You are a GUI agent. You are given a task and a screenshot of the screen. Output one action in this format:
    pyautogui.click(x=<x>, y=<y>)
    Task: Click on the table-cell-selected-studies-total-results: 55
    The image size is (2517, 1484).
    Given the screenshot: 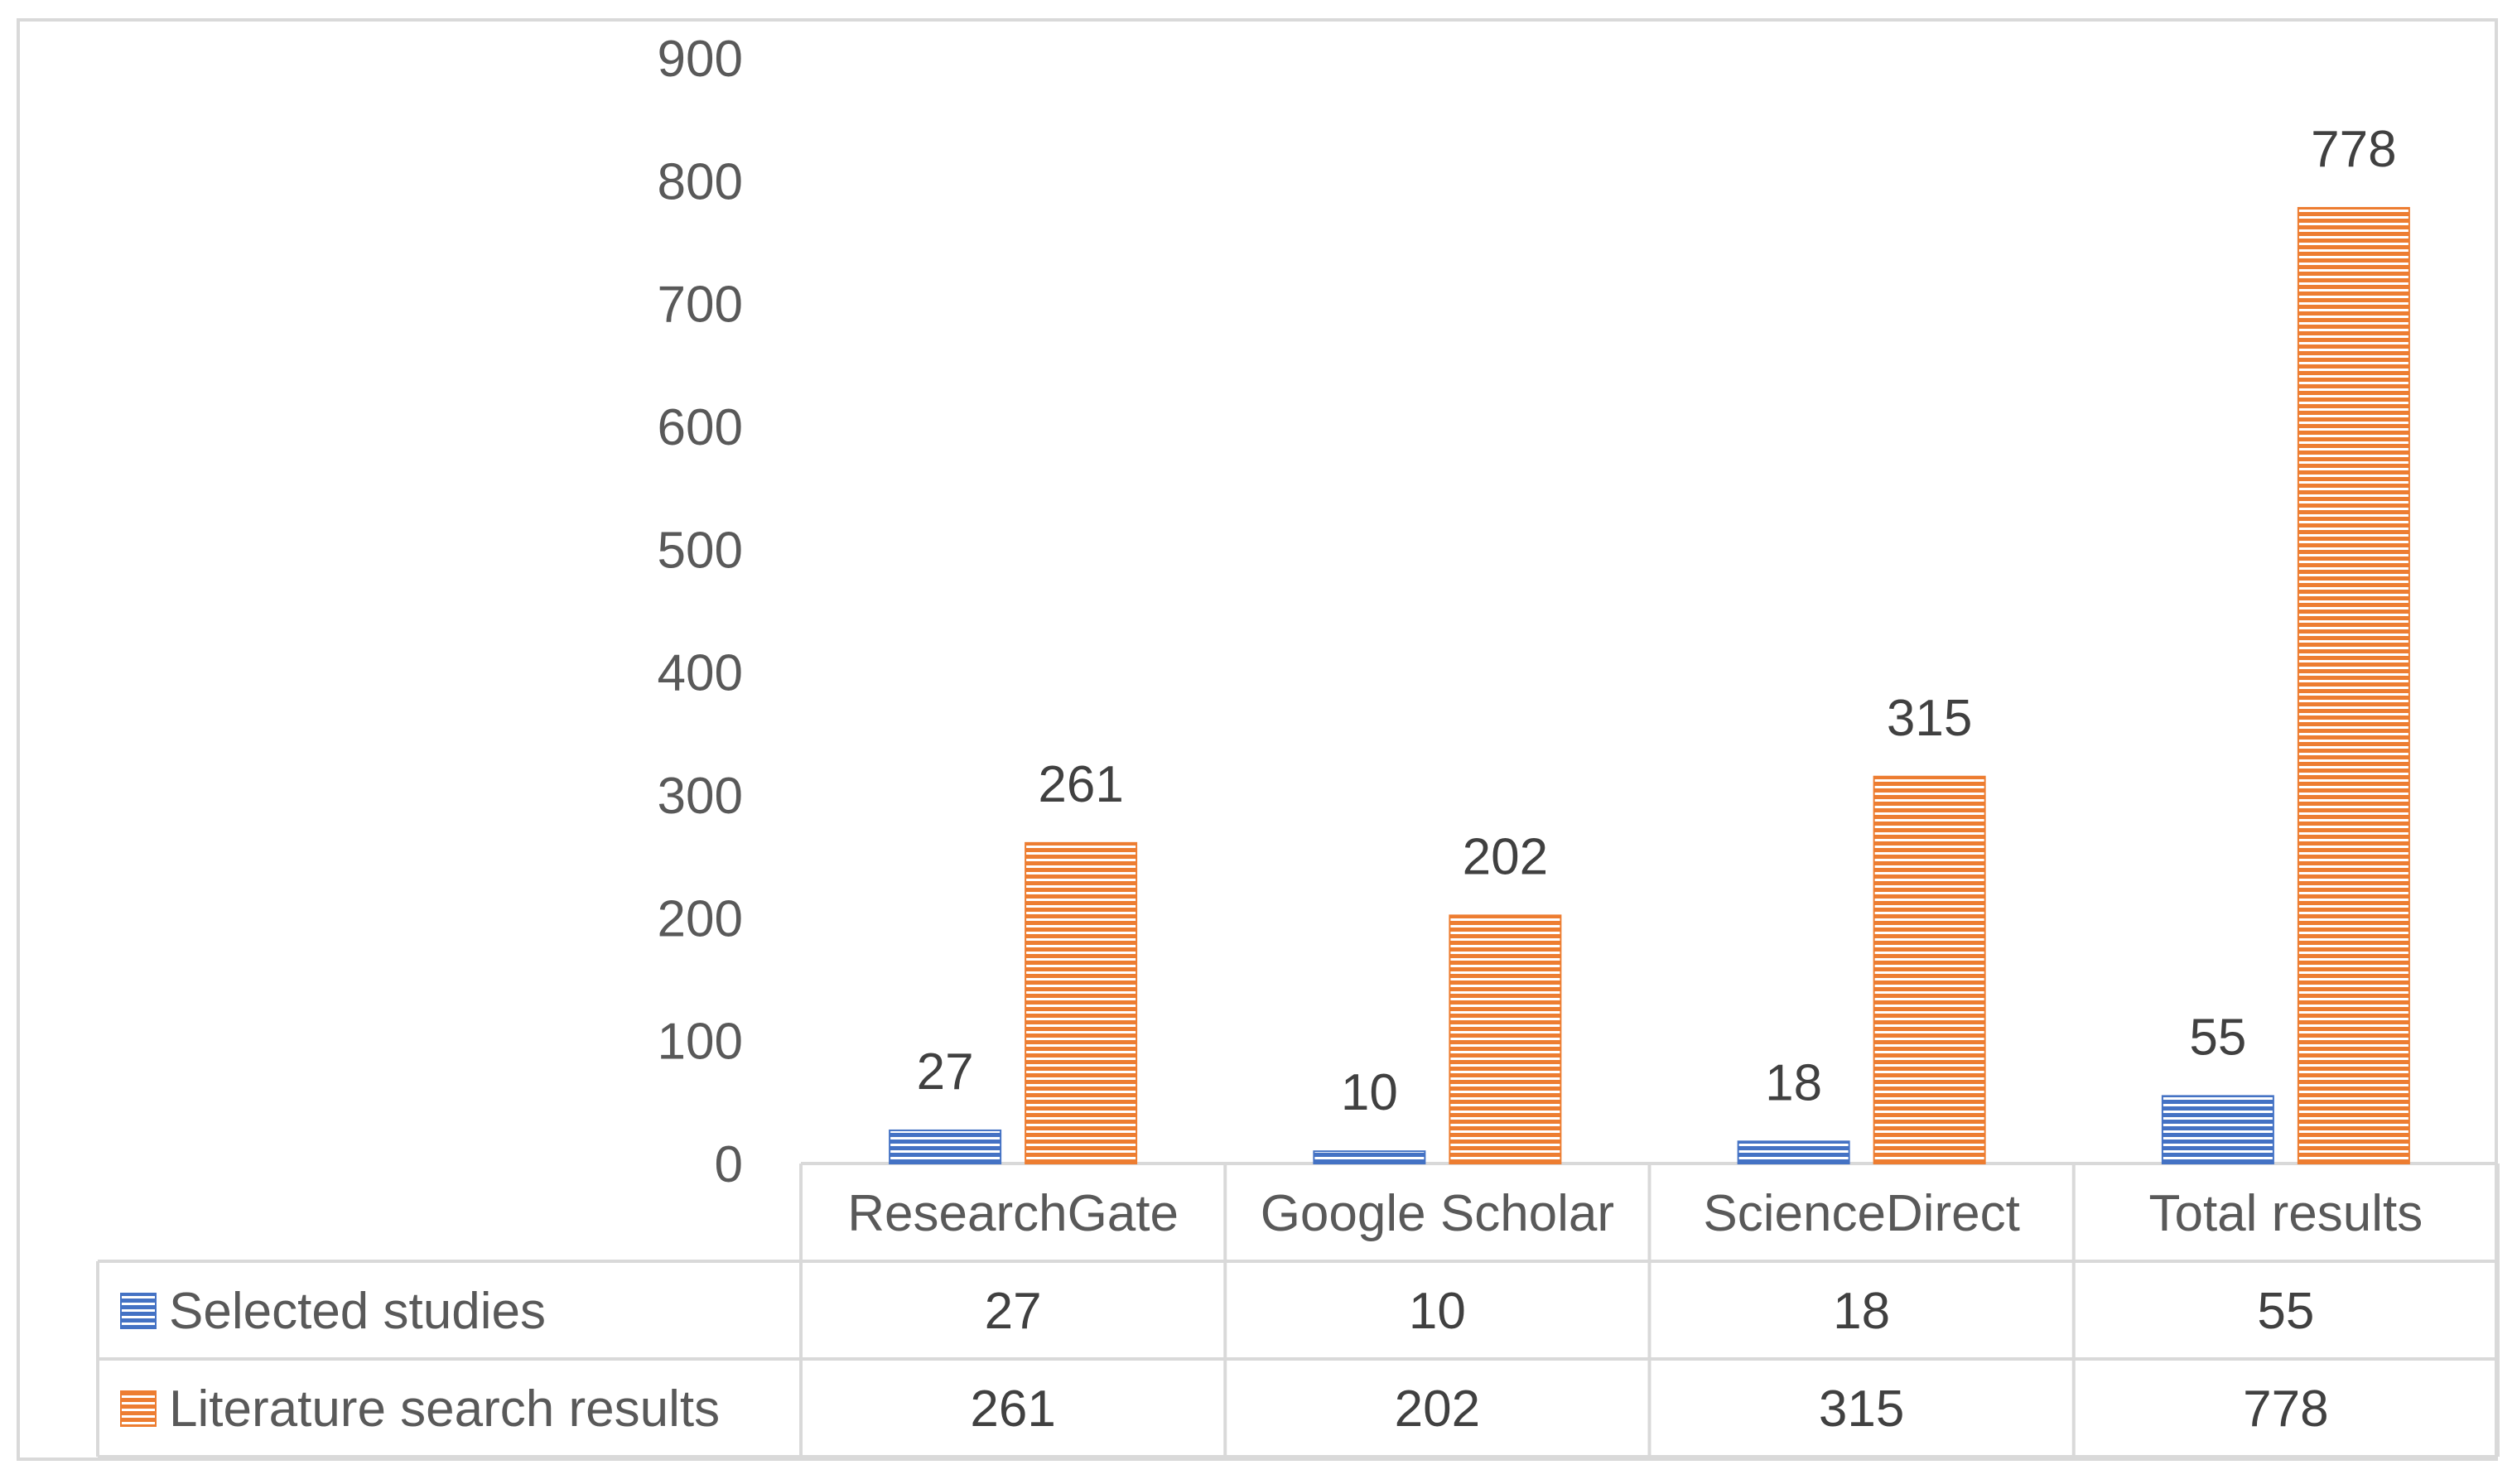 What is the action you would take?
    pyautogui.click(x=2285, y=1311)
    